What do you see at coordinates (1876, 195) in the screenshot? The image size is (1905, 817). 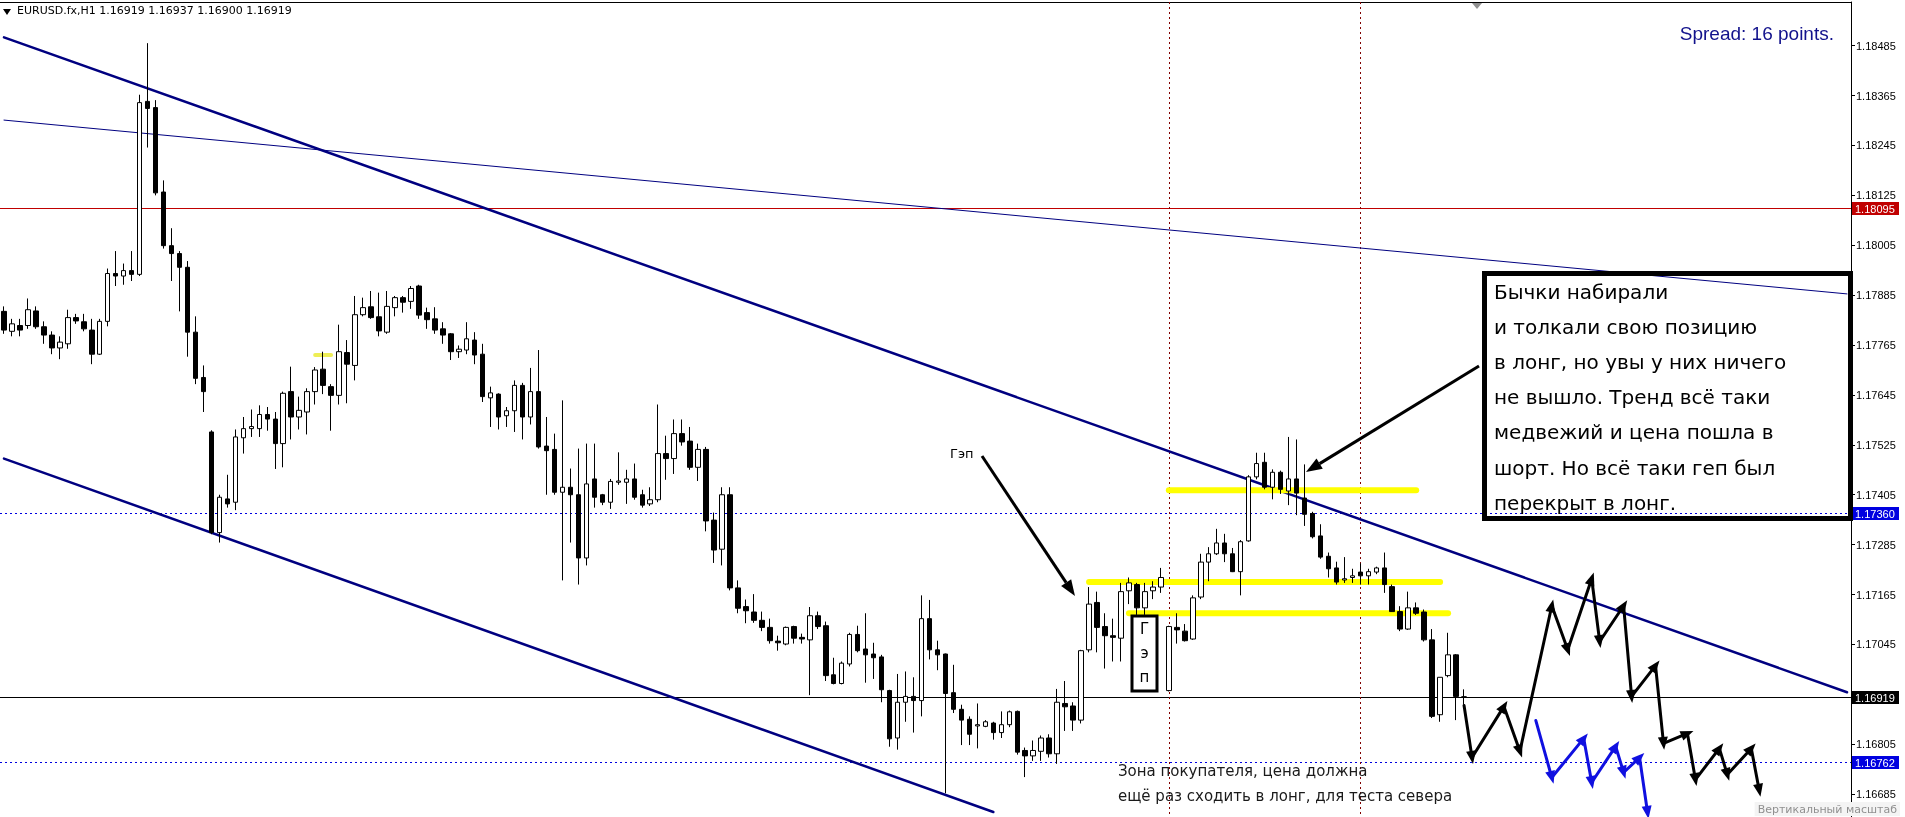 I see `y-tick-label: 1.18125` at bounding box center [1876, 195].